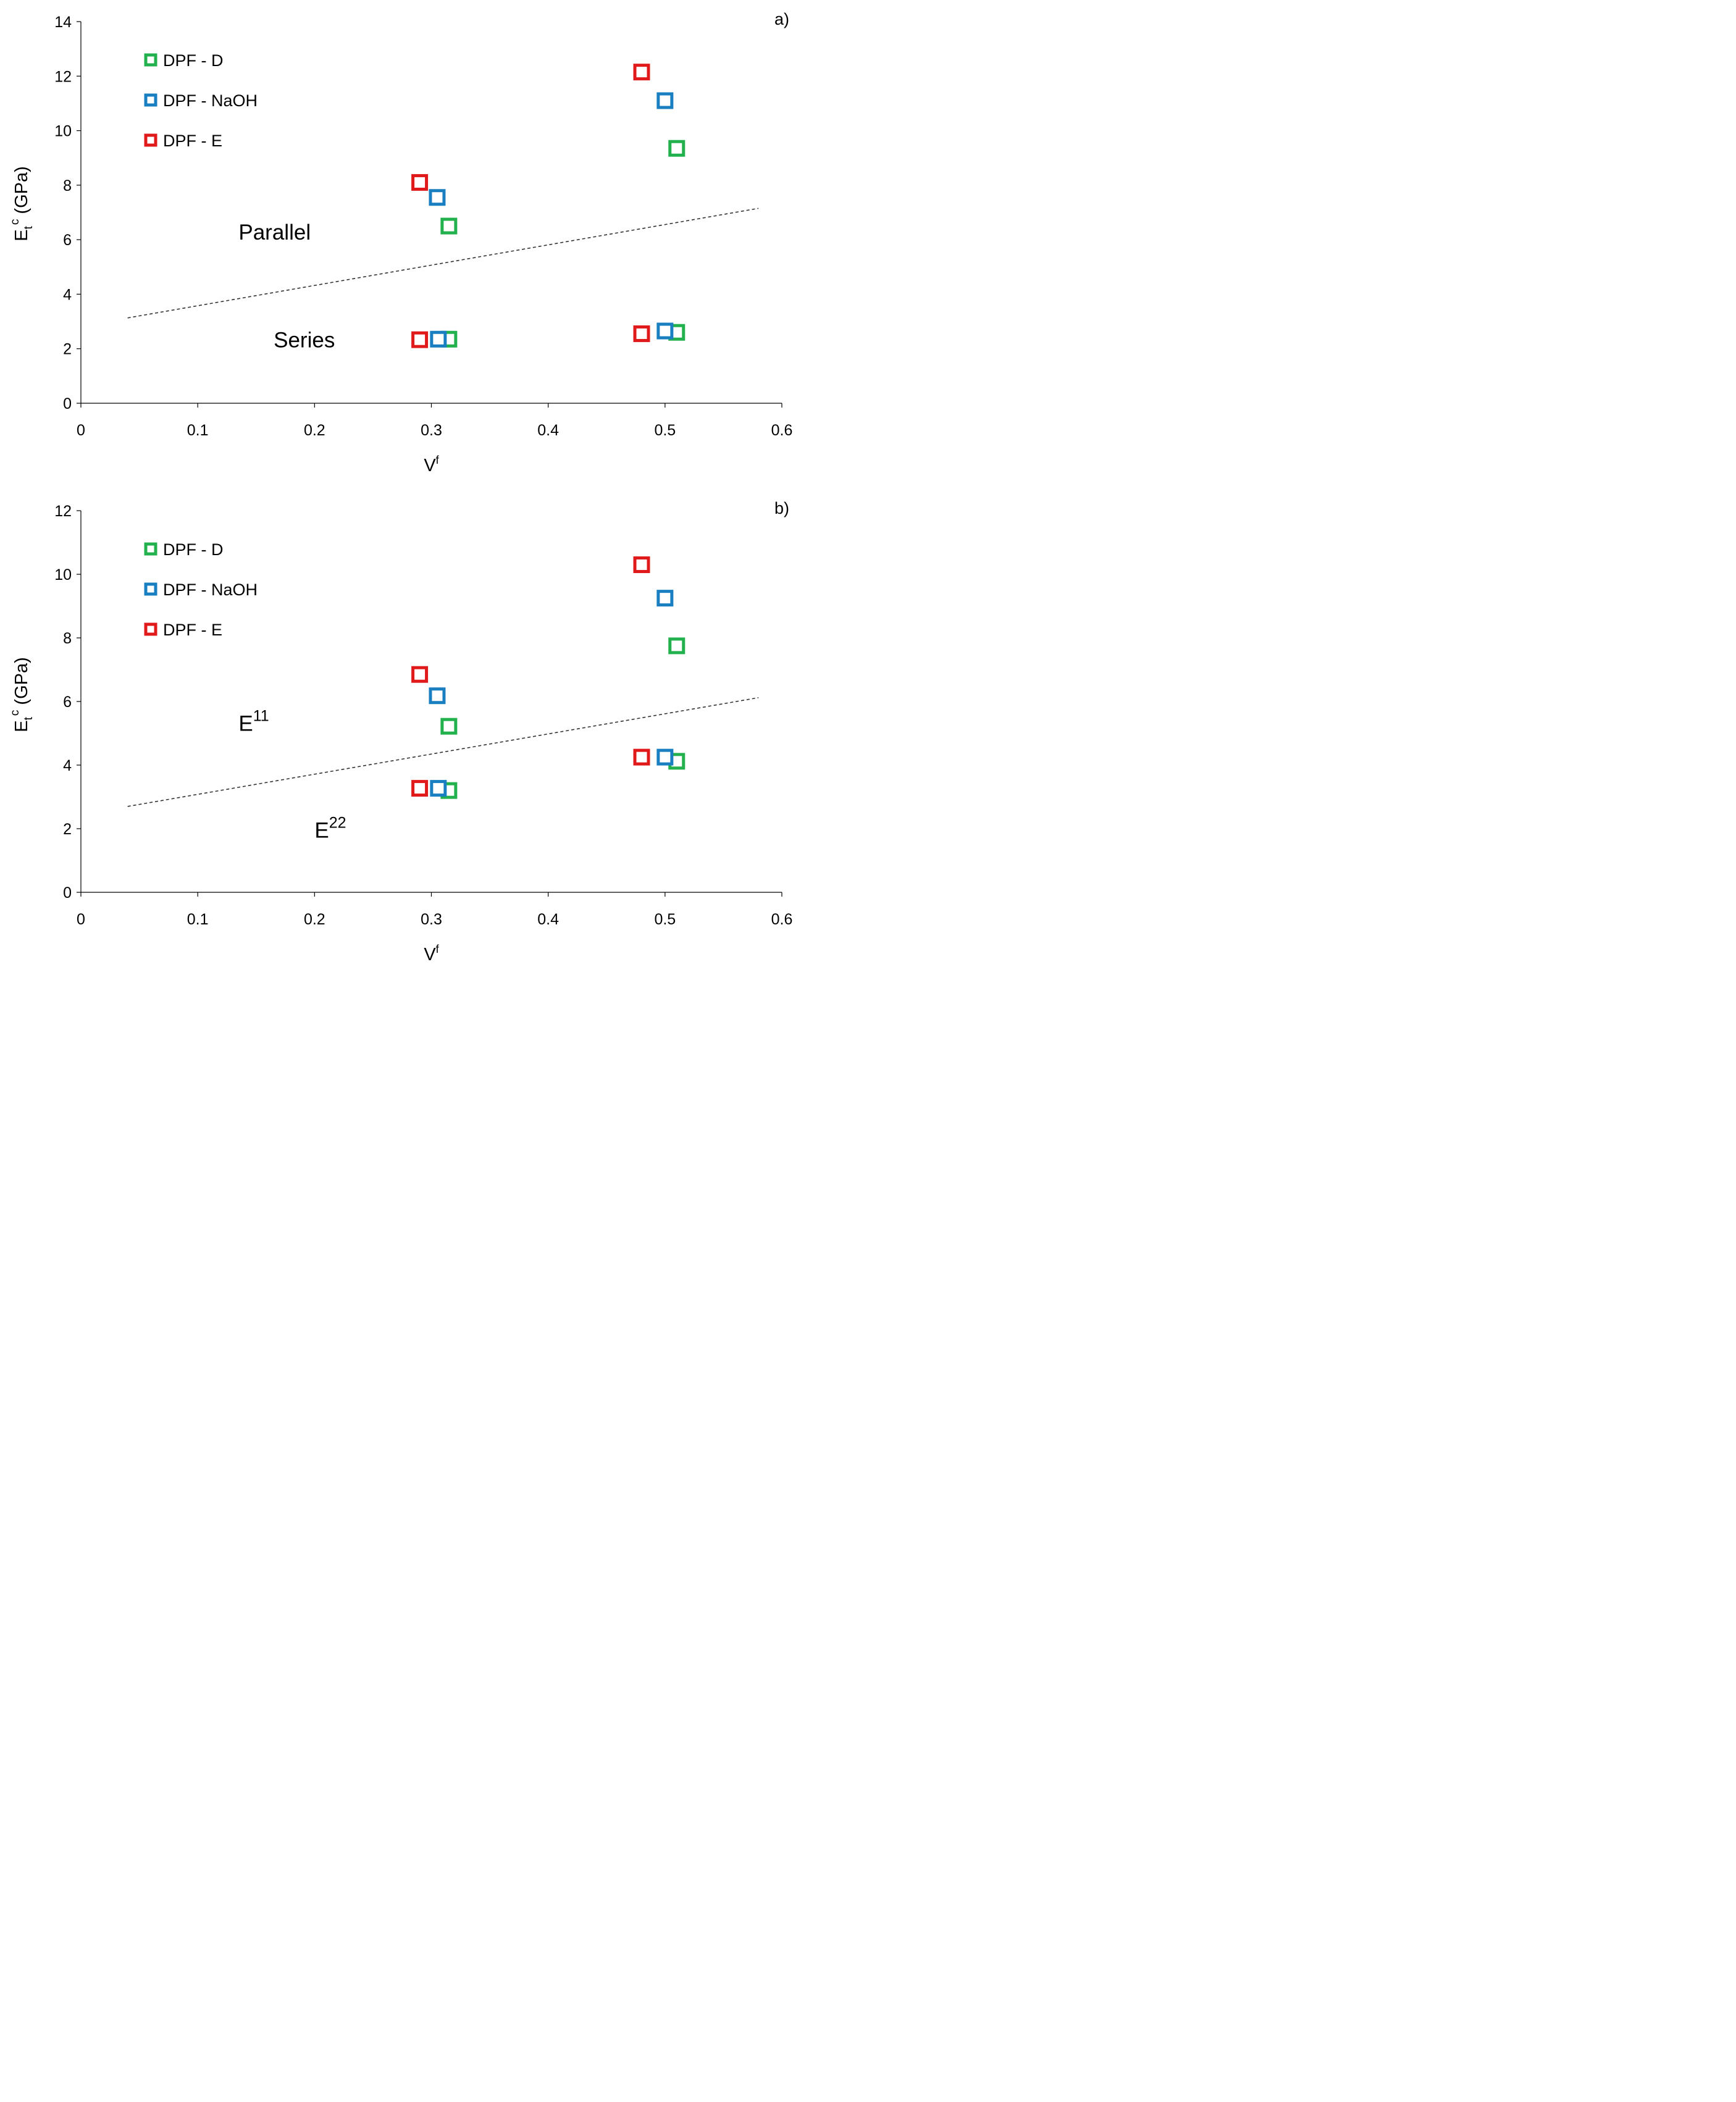 Image resolution: width=1736 pixels, height=2102 pixels. I want to click on region-label: E22, so click(330, 828).